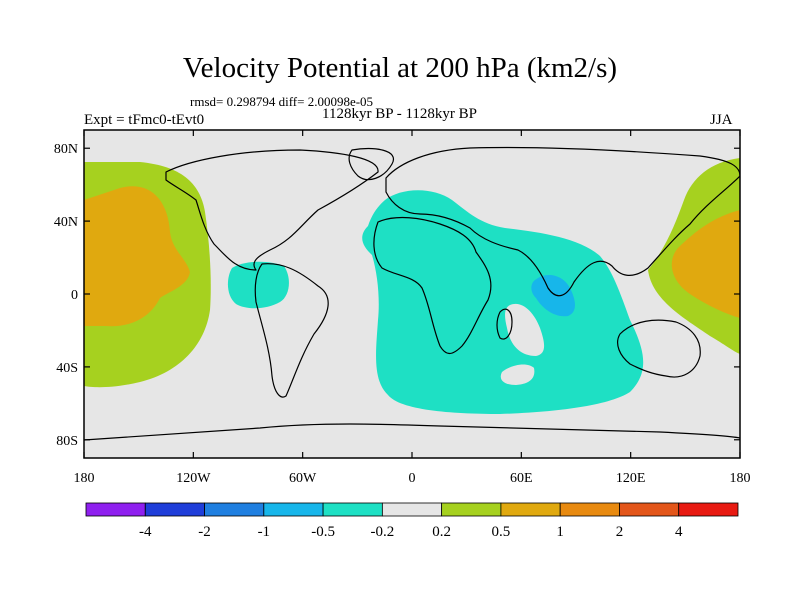 The width and height of the screenshot is (800, 600). I want to click on lon-tick-label: 120E, so click(631, 478).